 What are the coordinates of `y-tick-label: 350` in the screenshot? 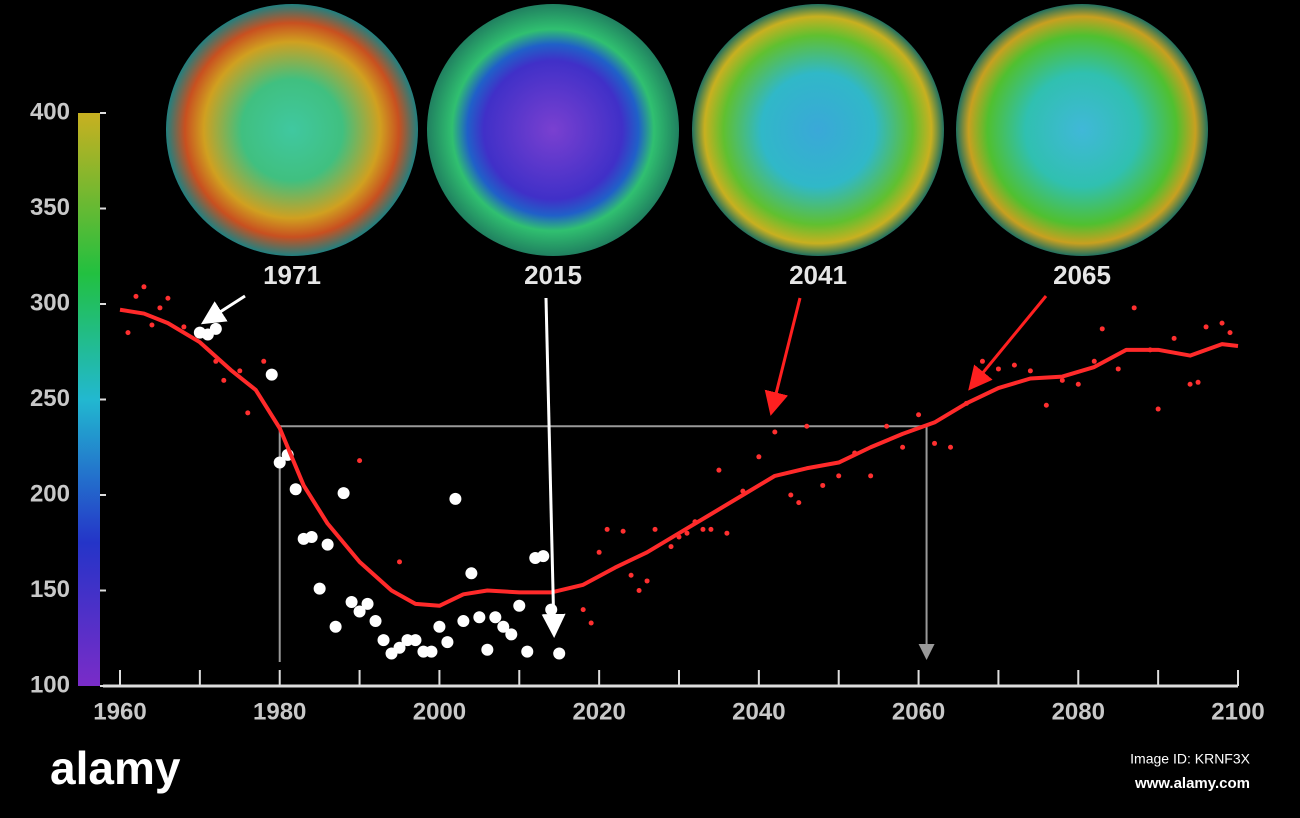 It's located at (50, 207).